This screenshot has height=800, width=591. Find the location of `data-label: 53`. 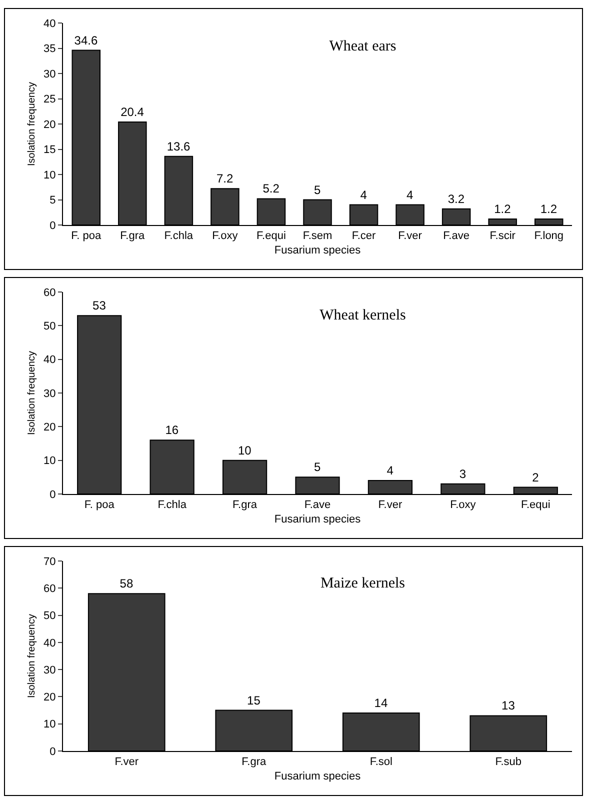

data-label: 53 is located at coordinates (99, 305).